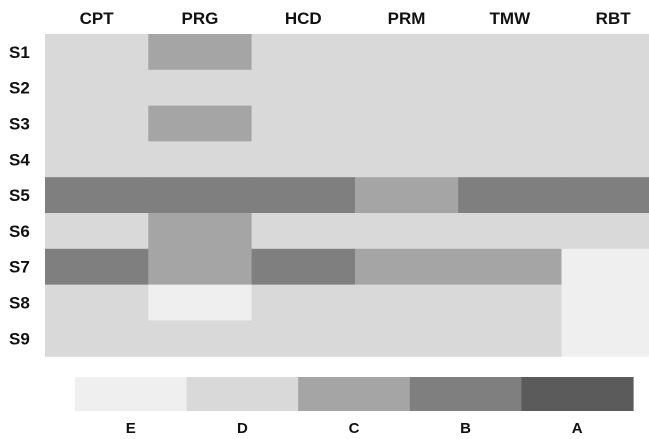 The height and width of the screenshot is (439, 649). What do you see at coordinates (131, 428) in the screenshot?
I see `legend-label-e: E` at bounding box center [131, 428].